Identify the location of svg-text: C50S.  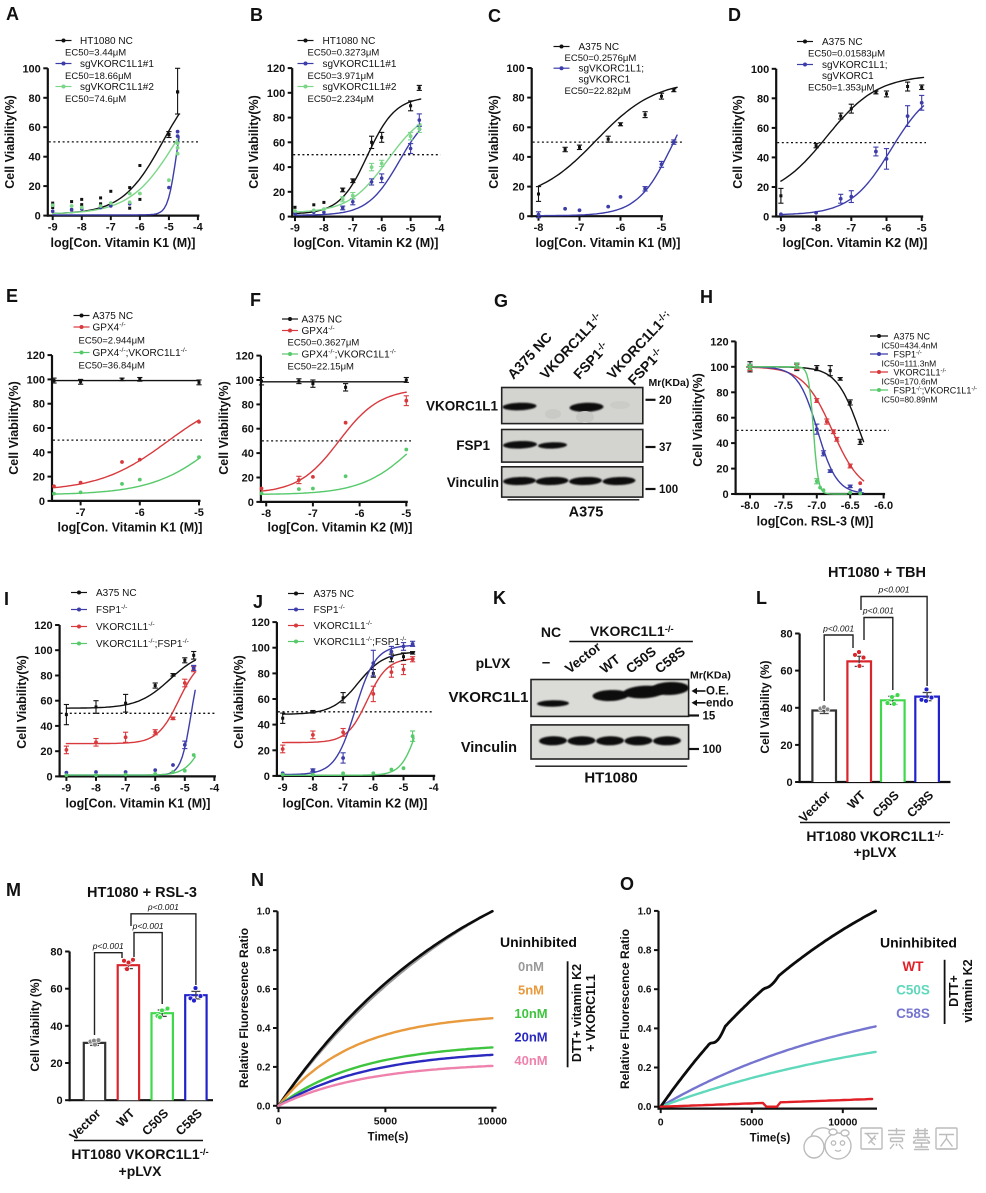
(913, 990).